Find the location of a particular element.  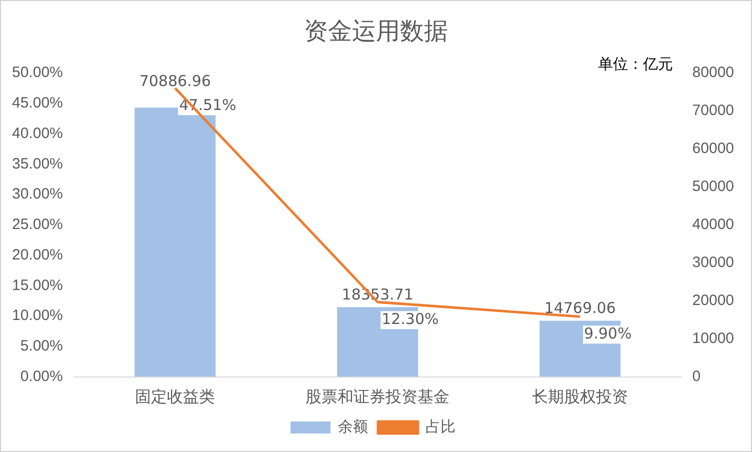

data-label: 14769.06 is located at coordinates (580, 308).